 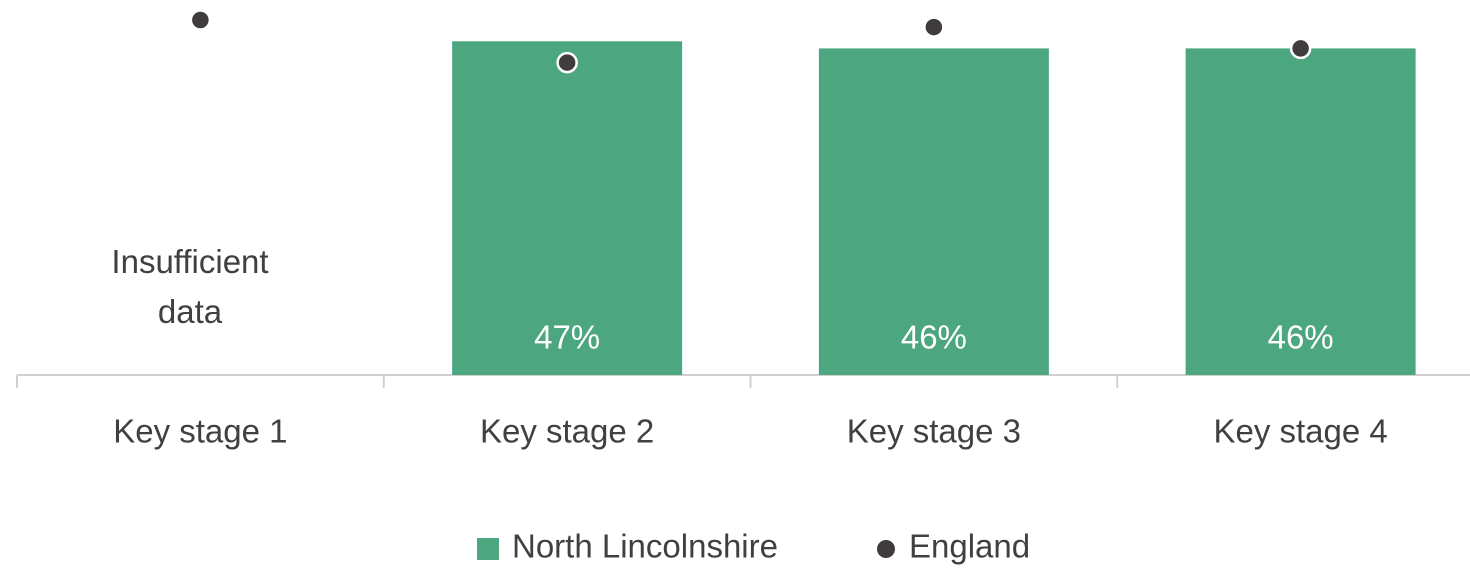 What do you see at coordinates (567, 431) in the screenshot?
I see `x-tick-label: Key stage 2` at bounding box center [567, 431].